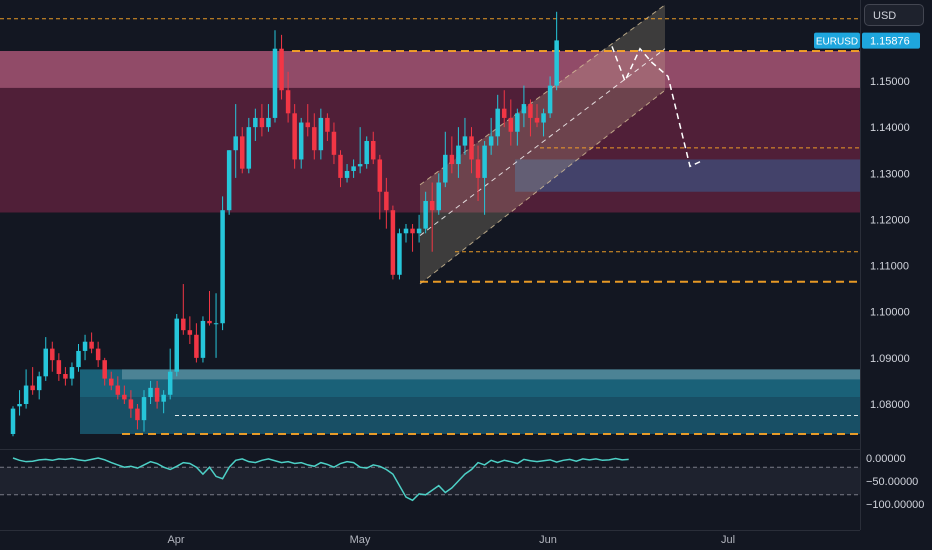 The width and height of the screenshot is (932, 550). What do you see at coordinates (890, 359) in the screenshot?
I see `price-tick-label: 1.09000` at bounding box center [890, 359].